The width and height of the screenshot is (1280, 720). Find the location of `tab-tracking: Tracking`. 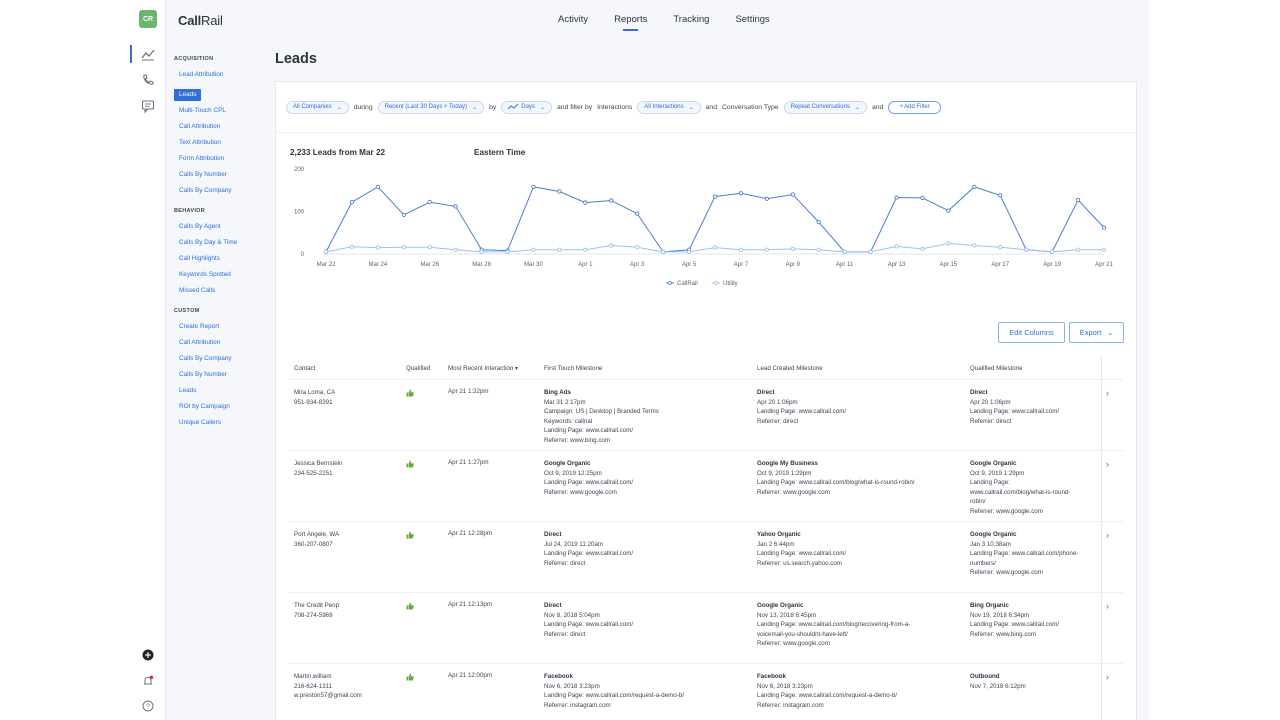

tab-tracking: Tracking is located at coordinates (691, 19).